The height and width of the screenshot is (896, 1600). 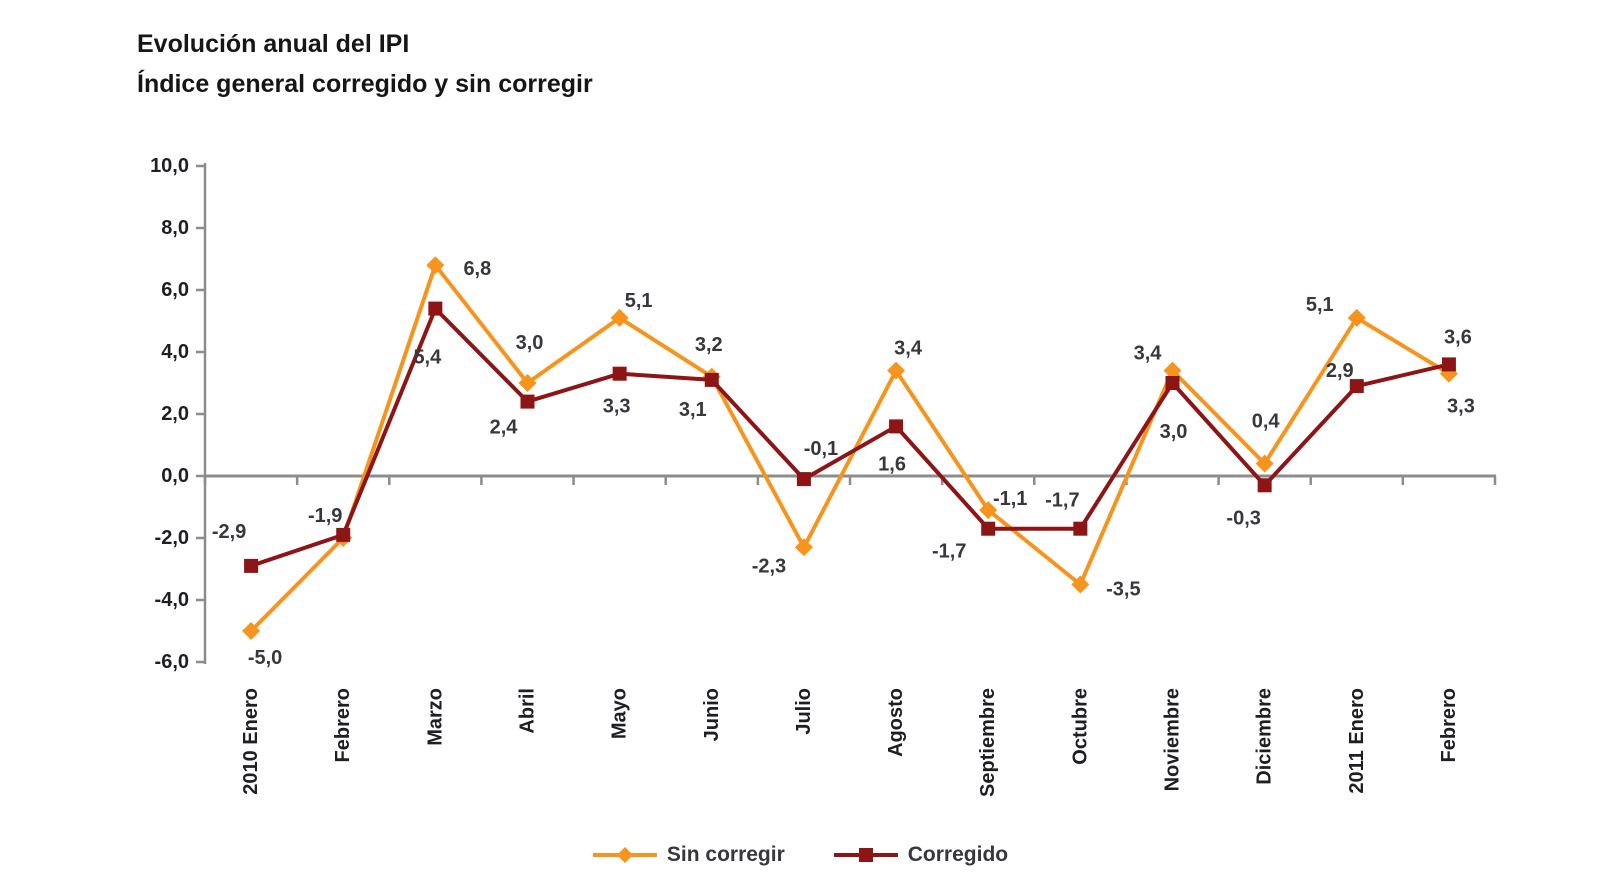 I want to click on legend-item-sin-corregir: Sin corregir, so click(x=688, y=855).